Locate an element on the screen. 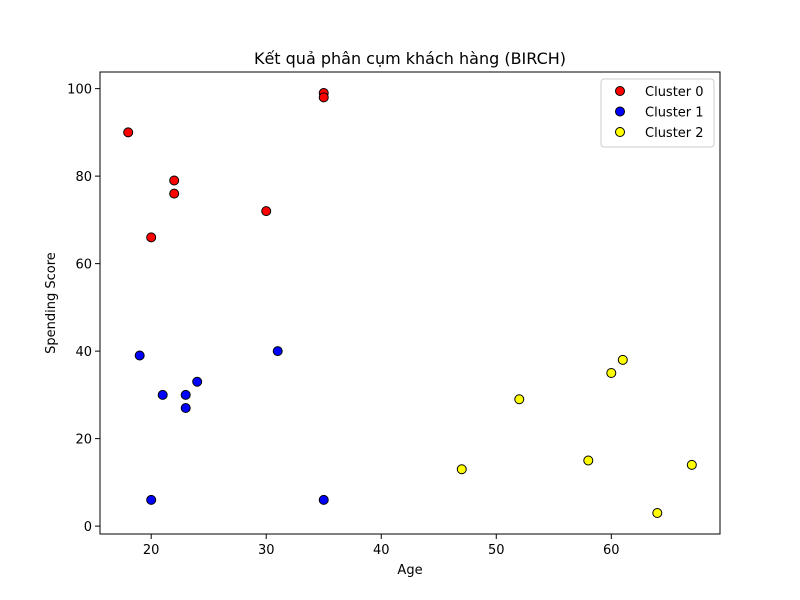 The height and width of the screenshot is (600, 800). y-tick-label: 80 is located at coordinates (83, 177).